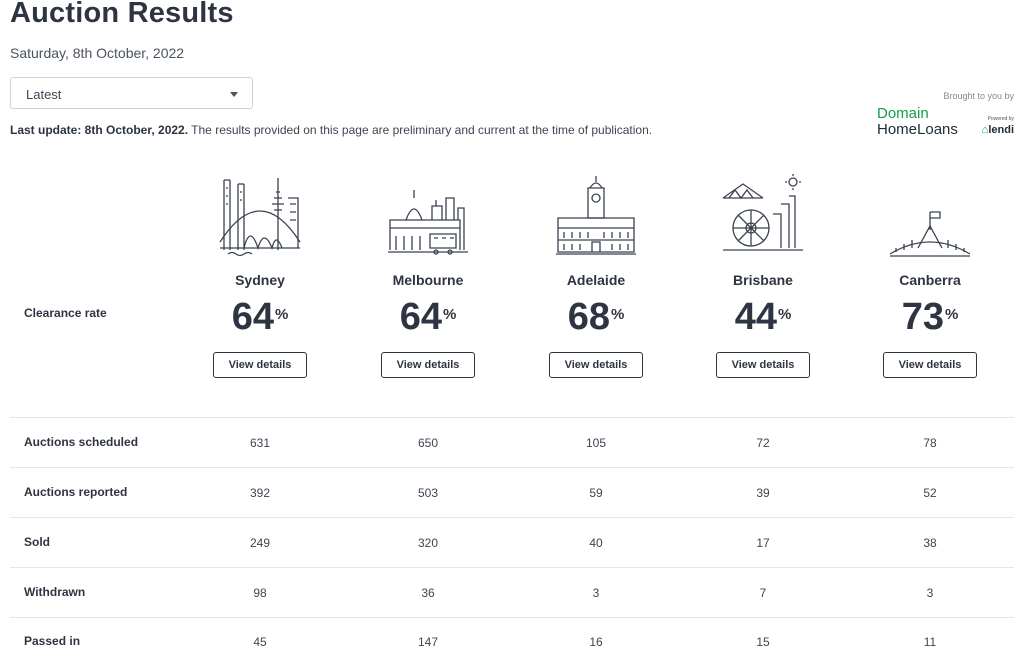  What do you see at coordinates (81, 442) in the screenshot?
I see `row-label: Auctions scheduled` at bounding box center [81, 442].